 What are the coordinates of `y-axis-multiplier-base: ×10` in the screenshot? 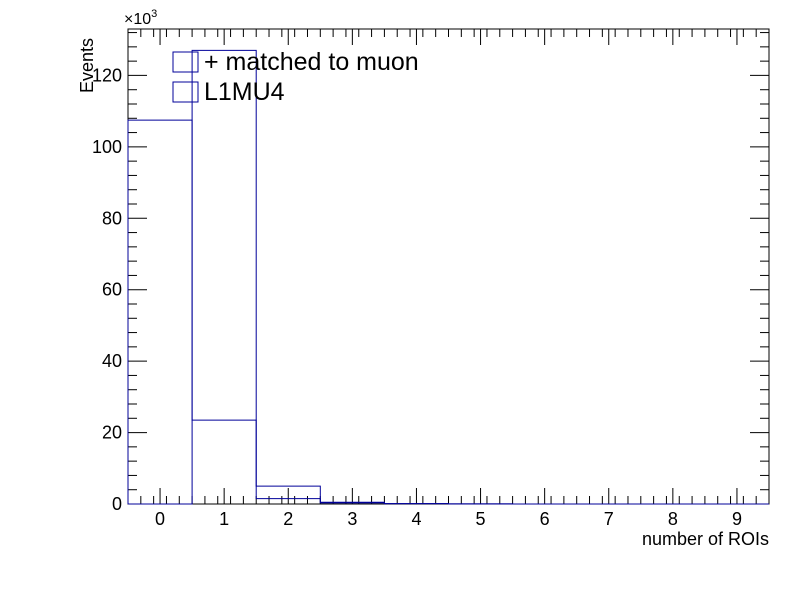 It's located at (137, 19).